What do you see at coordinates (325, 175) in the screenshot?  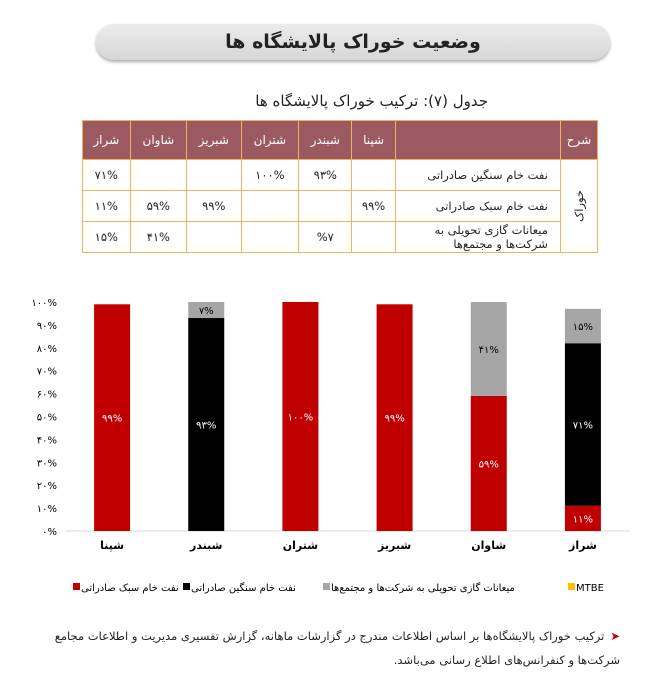 I see `table-cell: ۹۳%` at bounding box center [325, 175].